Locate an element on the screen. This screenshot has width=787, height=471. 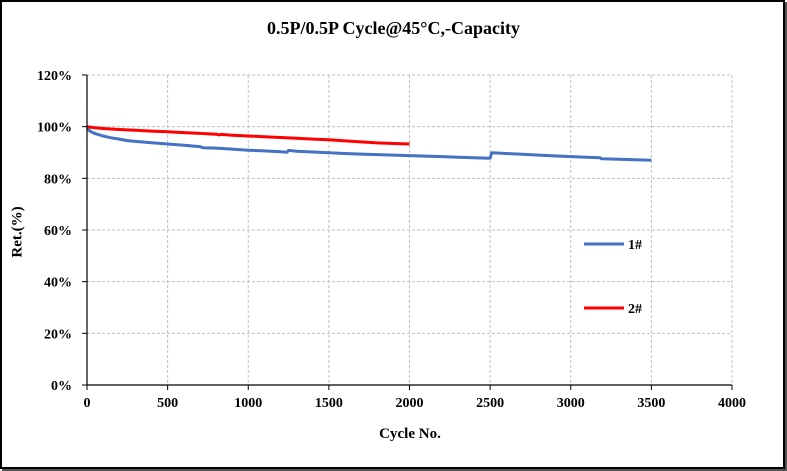
legend: 1# 2# is located at coordinates (613, 277).